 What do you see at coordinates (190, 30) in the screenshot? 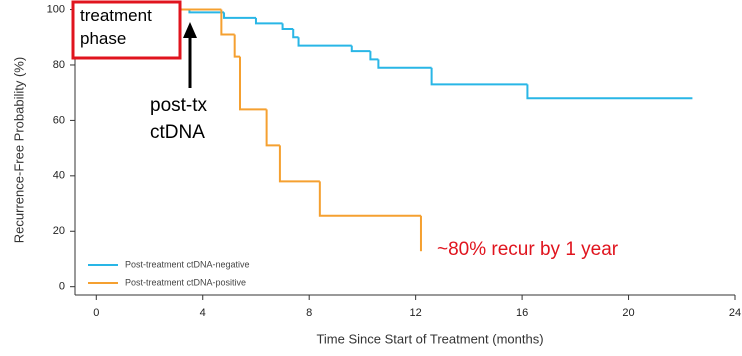
I see `arrow-head` at bounding box center [190, 30].